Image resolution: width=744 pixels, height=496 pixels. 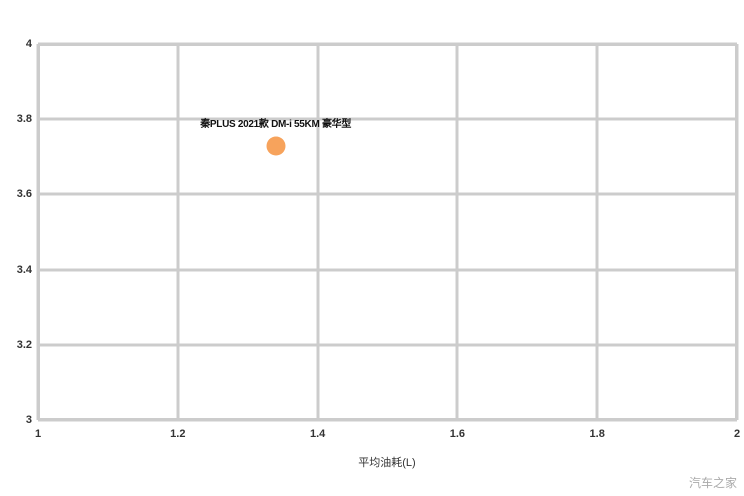 I want to click on y-tick-label: 3.4, so click(x=24, y=269).